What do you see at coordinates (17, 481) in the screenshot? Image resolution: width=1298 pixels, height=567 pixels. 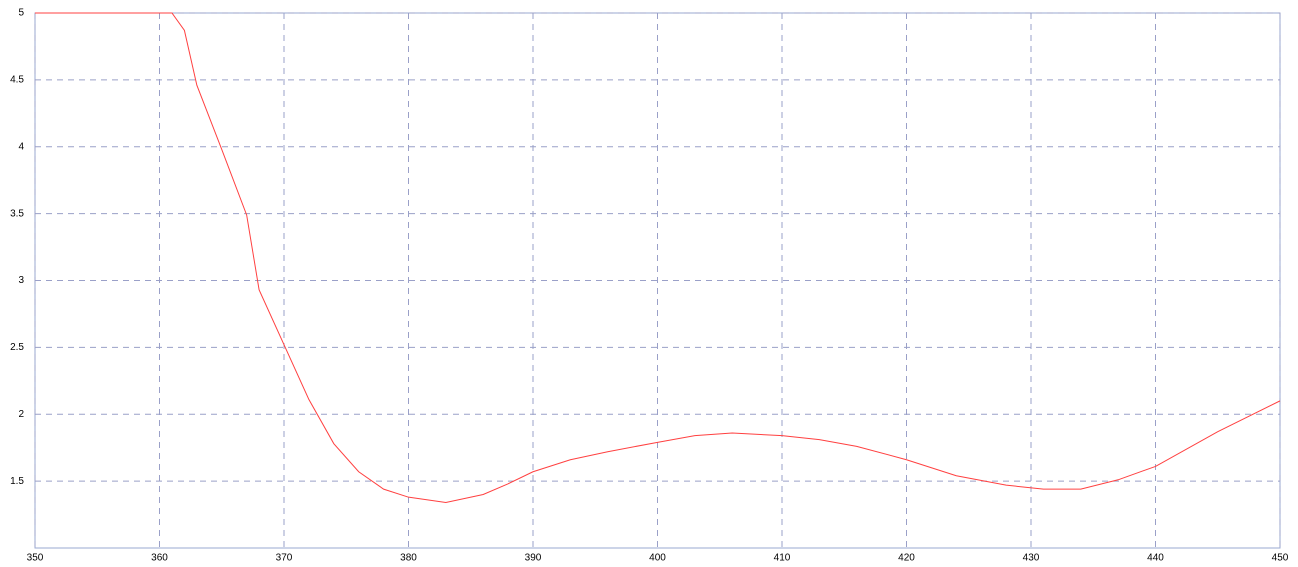 I see `y-tick-label: 1.5` at bounding box center [17, 481].